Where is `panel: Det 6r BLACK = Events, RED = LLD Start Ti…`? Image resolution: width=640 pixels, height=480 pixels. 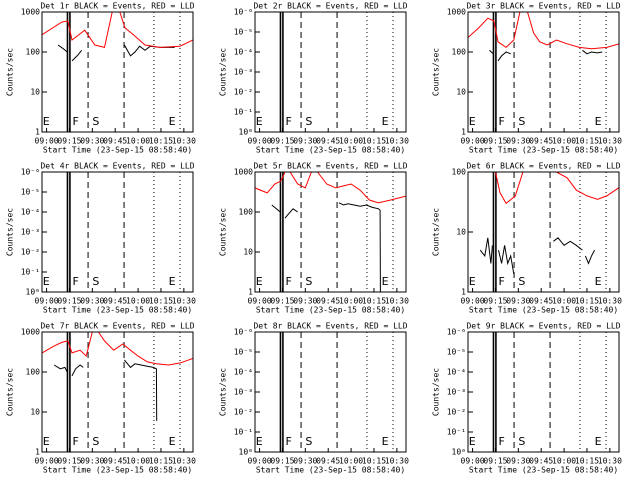 panel: Det 6r BLACK = Events, RED = LLD Start Ti… is located at coordinates (527, 238).